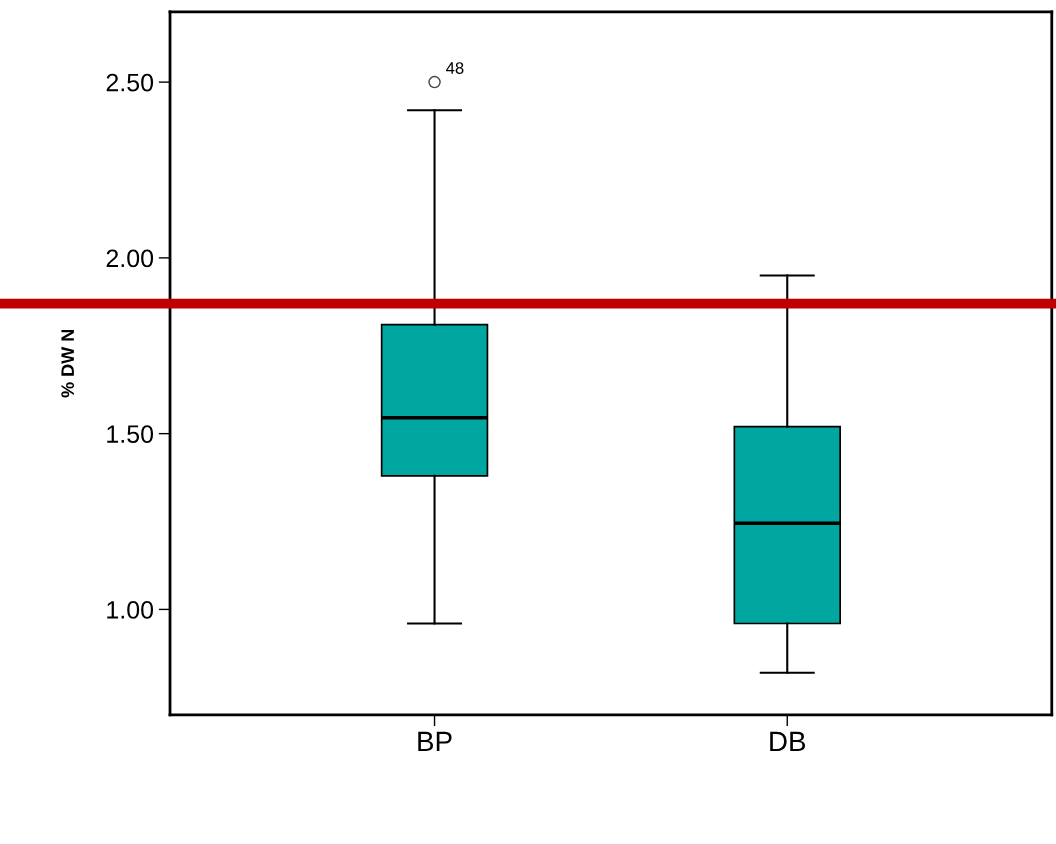  What do you see at coordinates (435, 741) in the screenshot?
I see `x-tick-label: BP` at bounding box center [435, 741].